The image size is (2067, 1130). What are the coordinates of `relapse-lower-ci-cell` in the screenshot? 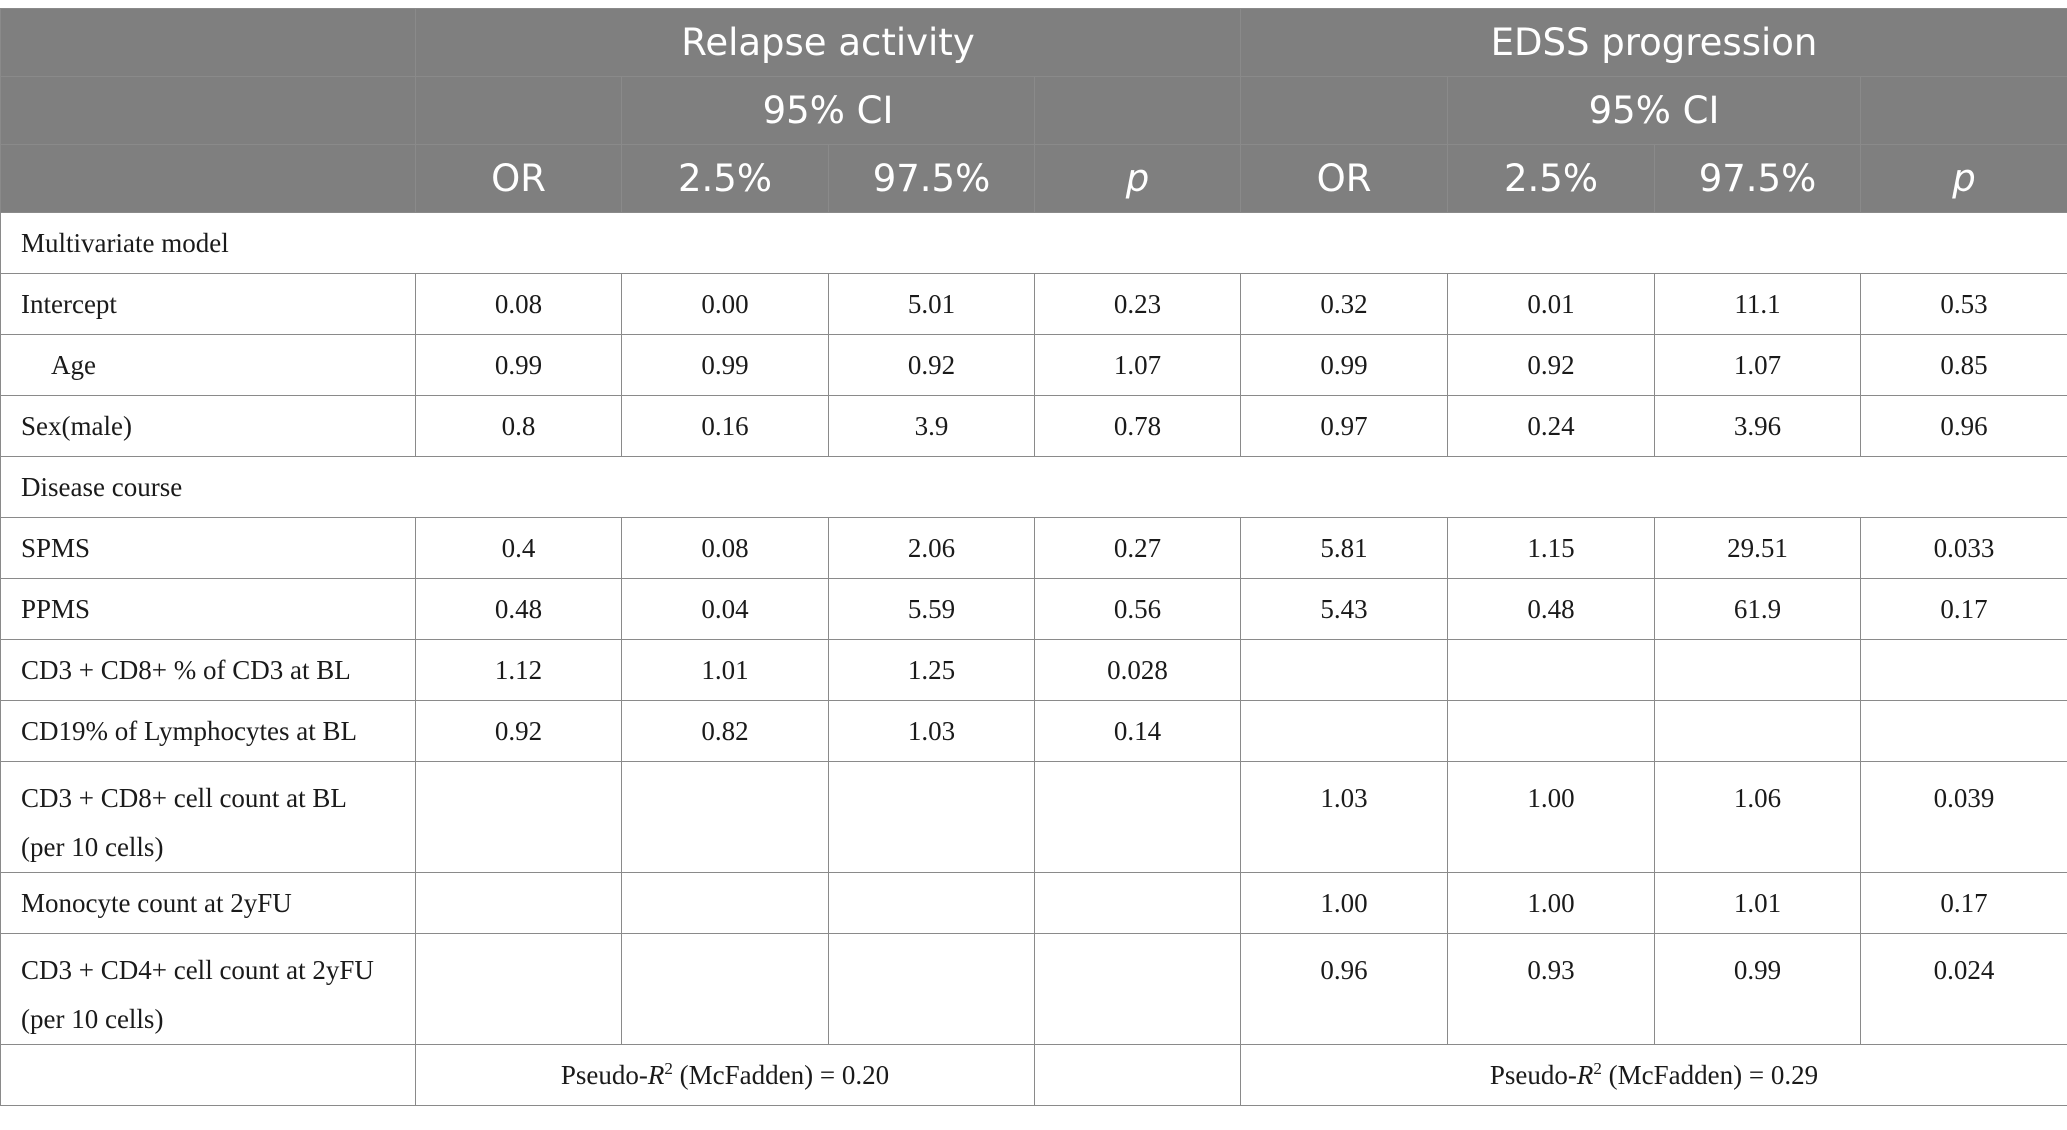 It's located at (725, 817).